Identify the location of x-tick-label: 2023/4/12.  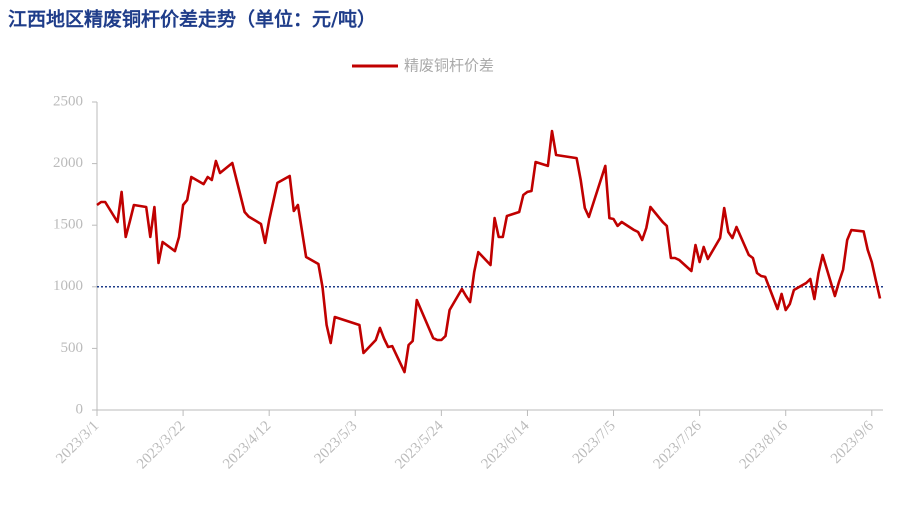
(247, 445).